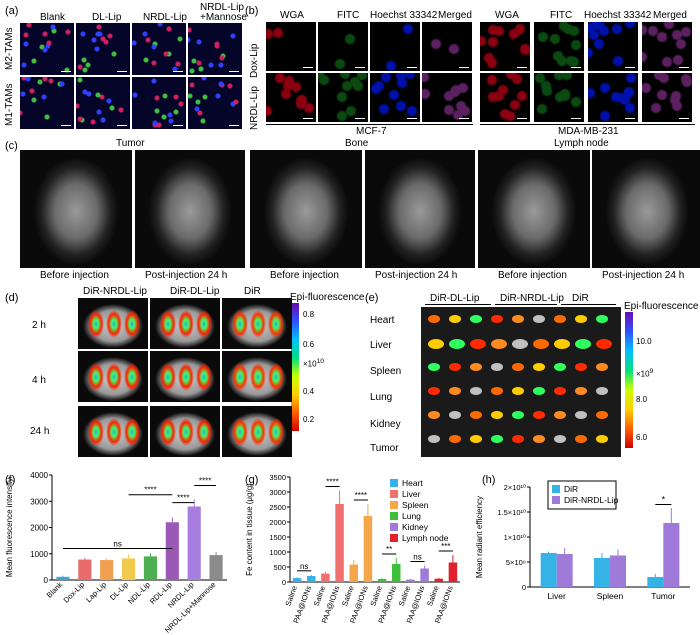  I want to click on g-y-tick: 2500, so click(277, 507).